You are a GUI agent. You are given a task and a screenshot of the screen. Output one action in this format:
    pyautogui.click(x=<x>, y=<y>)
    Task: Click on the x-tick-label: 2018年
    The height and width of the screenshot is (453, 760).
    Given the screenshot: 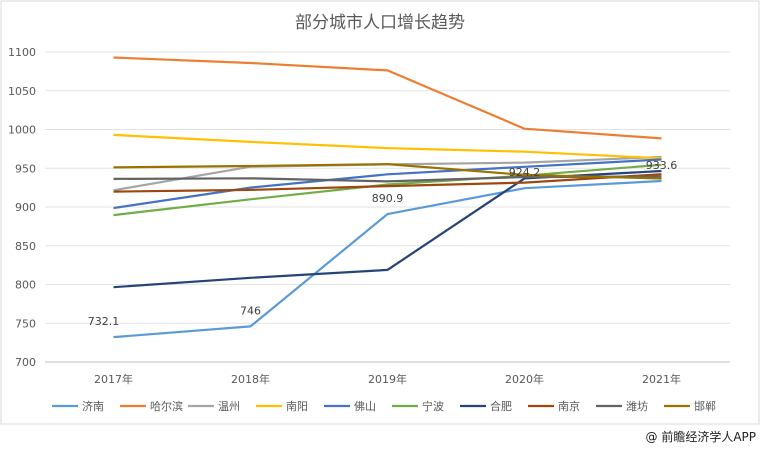 What is the action you would take?
    pyautogui.click(x=250, y=379)
    